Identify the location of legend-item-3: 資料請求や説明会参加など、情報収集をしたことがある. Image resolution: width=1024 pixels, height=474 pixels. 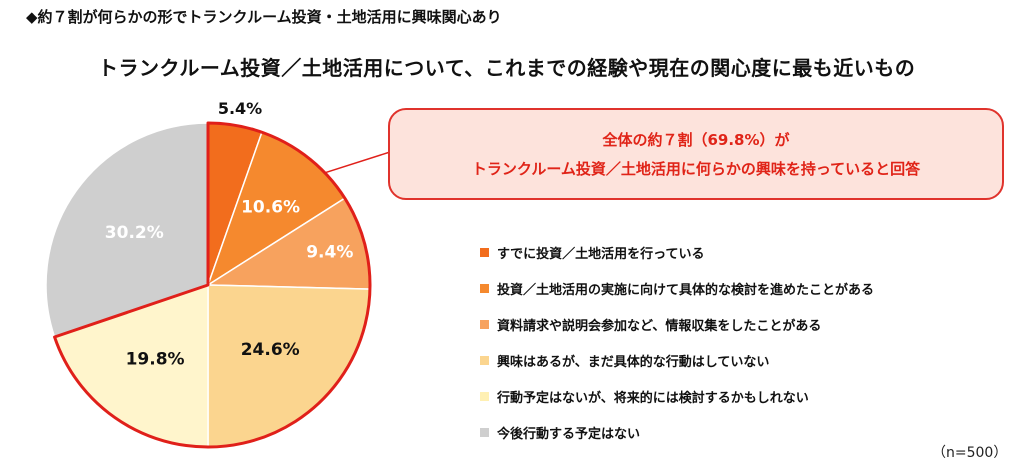
(677, 324).